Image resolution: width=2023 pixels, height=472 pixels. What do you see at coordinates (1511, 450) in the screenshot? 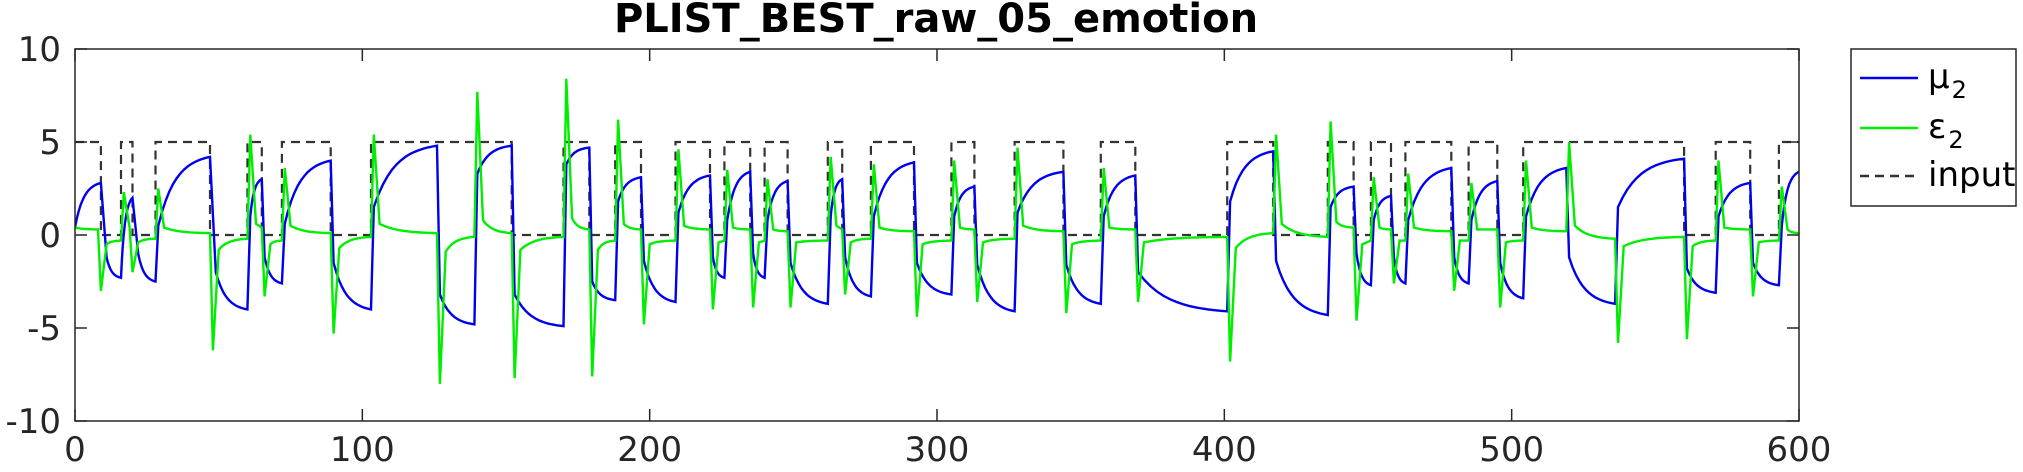
I see `x-tick-label: 500` at bounding box center [1511, 450].